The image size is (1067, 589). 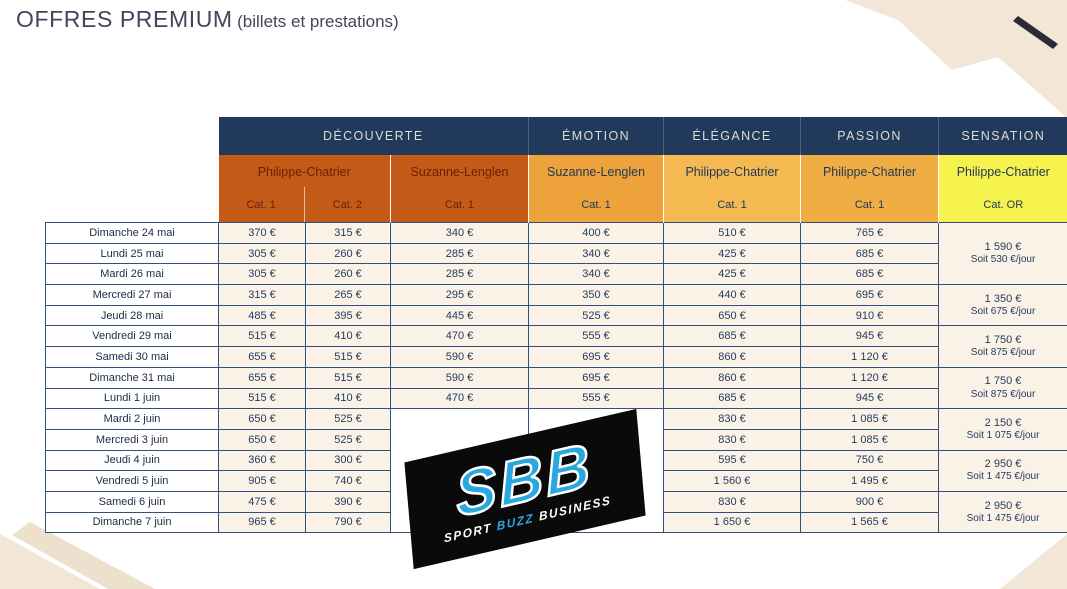 I want to click on price-cell: 340 €, so click(x=596, y=253).